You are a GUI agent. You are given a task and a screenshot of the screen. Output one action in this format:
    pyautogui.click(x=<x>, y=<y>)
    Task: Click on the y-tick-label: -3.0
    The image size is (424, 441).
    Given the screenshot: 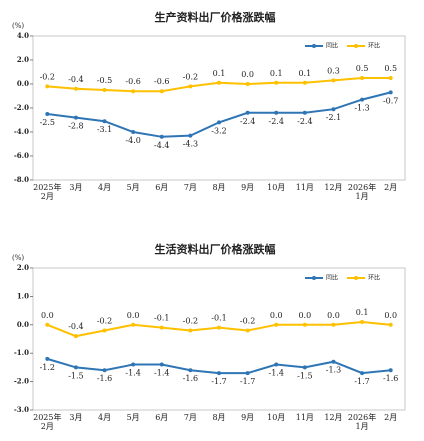 What is the action you would take?
    pyautogui.click(x=21, y=409)
    